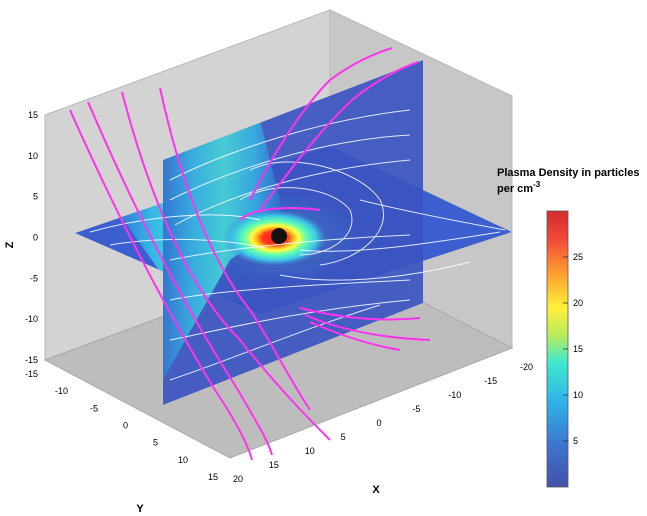  What do you see at coordinates (376, 490) in the screenshot?
I see `x-axis-label: X` at bounding box center [376, 490].